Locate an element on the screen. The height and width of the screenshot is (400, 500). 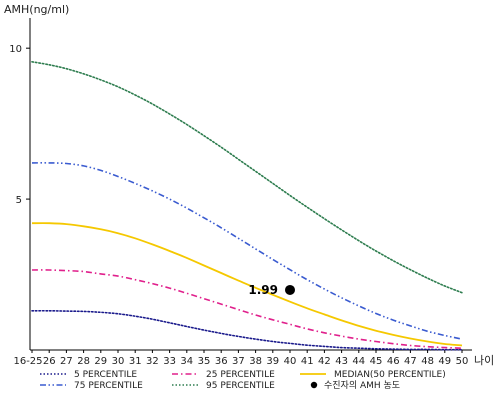
legend-label-p75: 75 PERCENTILE is located at coordinates (108, 386).